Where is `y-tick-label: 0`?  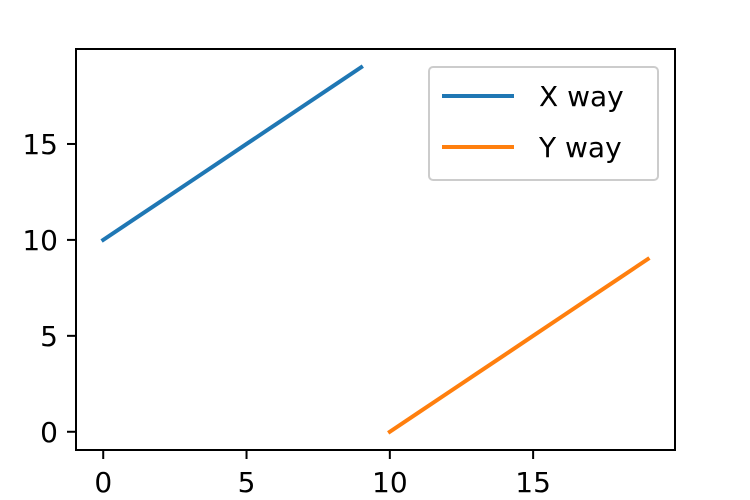 y-tick-label: 0 is located at coordinates (49, 432).